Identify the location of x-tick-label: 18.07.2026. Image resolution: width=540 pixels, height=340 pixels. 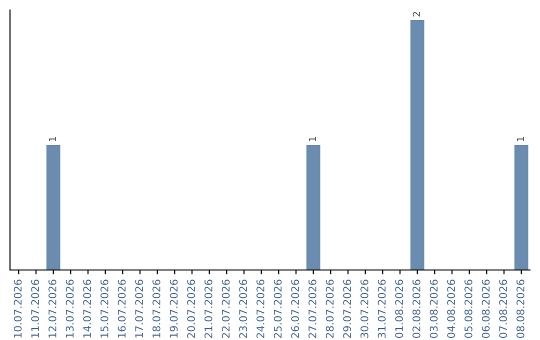
(156, 309).